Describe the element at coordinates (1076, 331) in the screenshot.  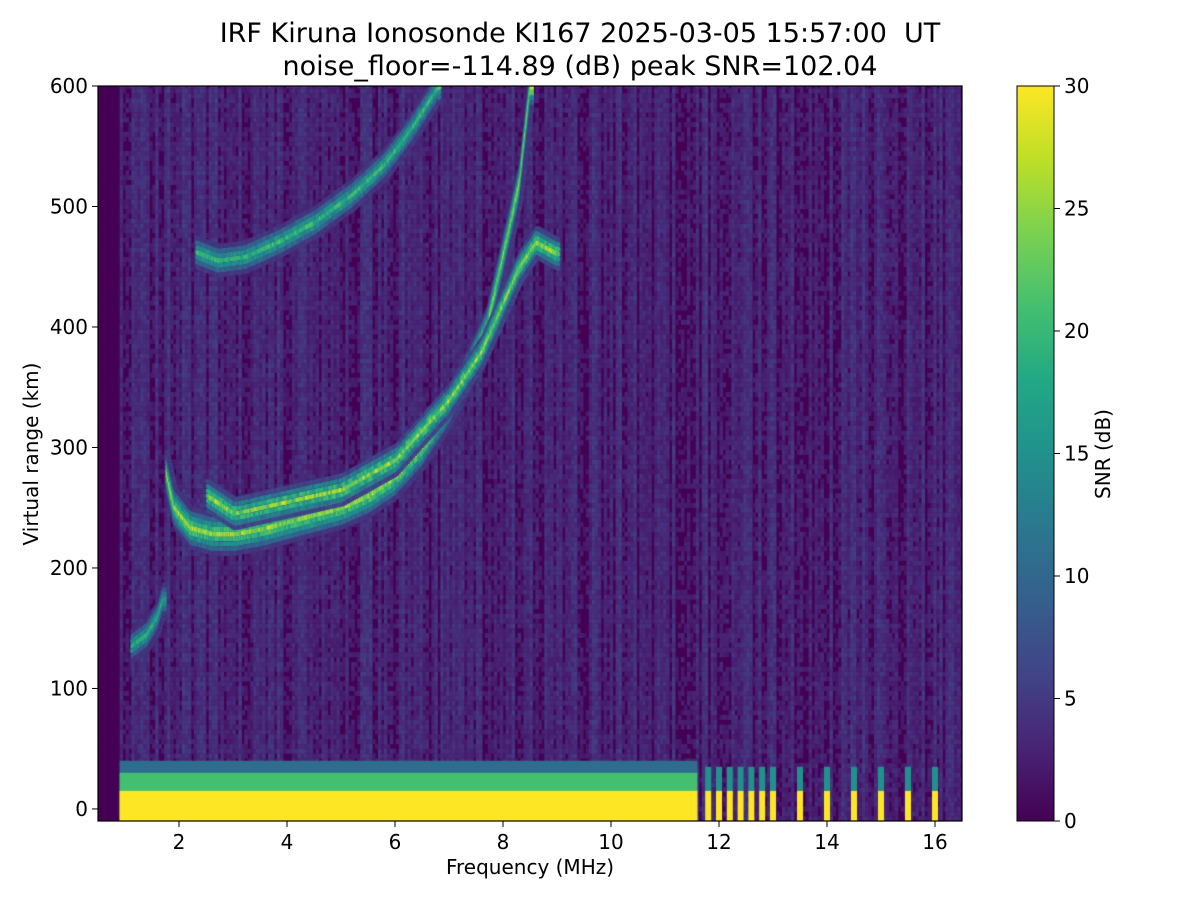
I see `colorbar-tick-label: 20` at that location.